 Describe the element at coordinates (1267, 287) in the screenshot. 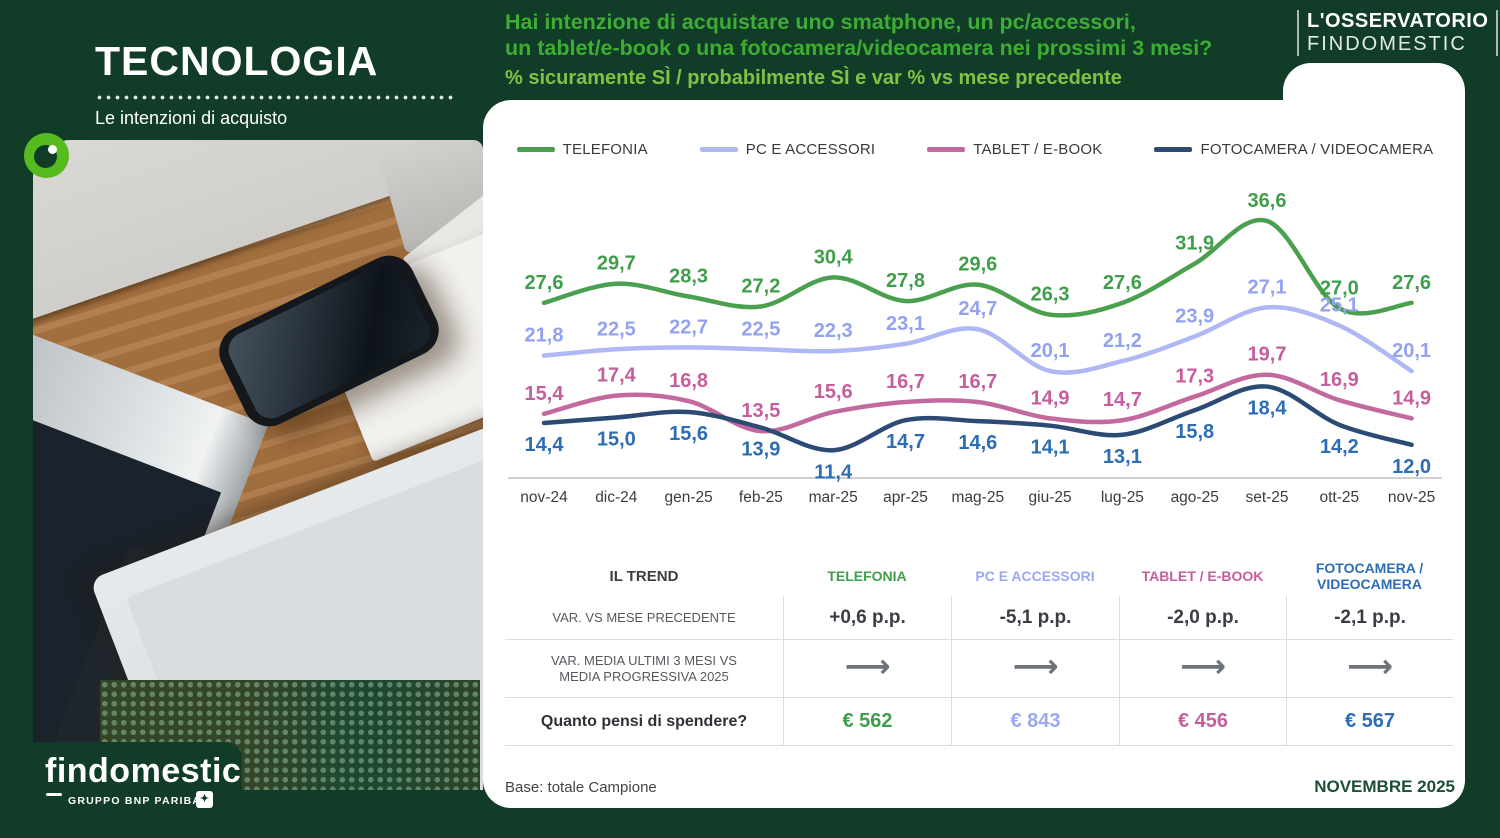

I see `svg-text: 27,1` at that location.